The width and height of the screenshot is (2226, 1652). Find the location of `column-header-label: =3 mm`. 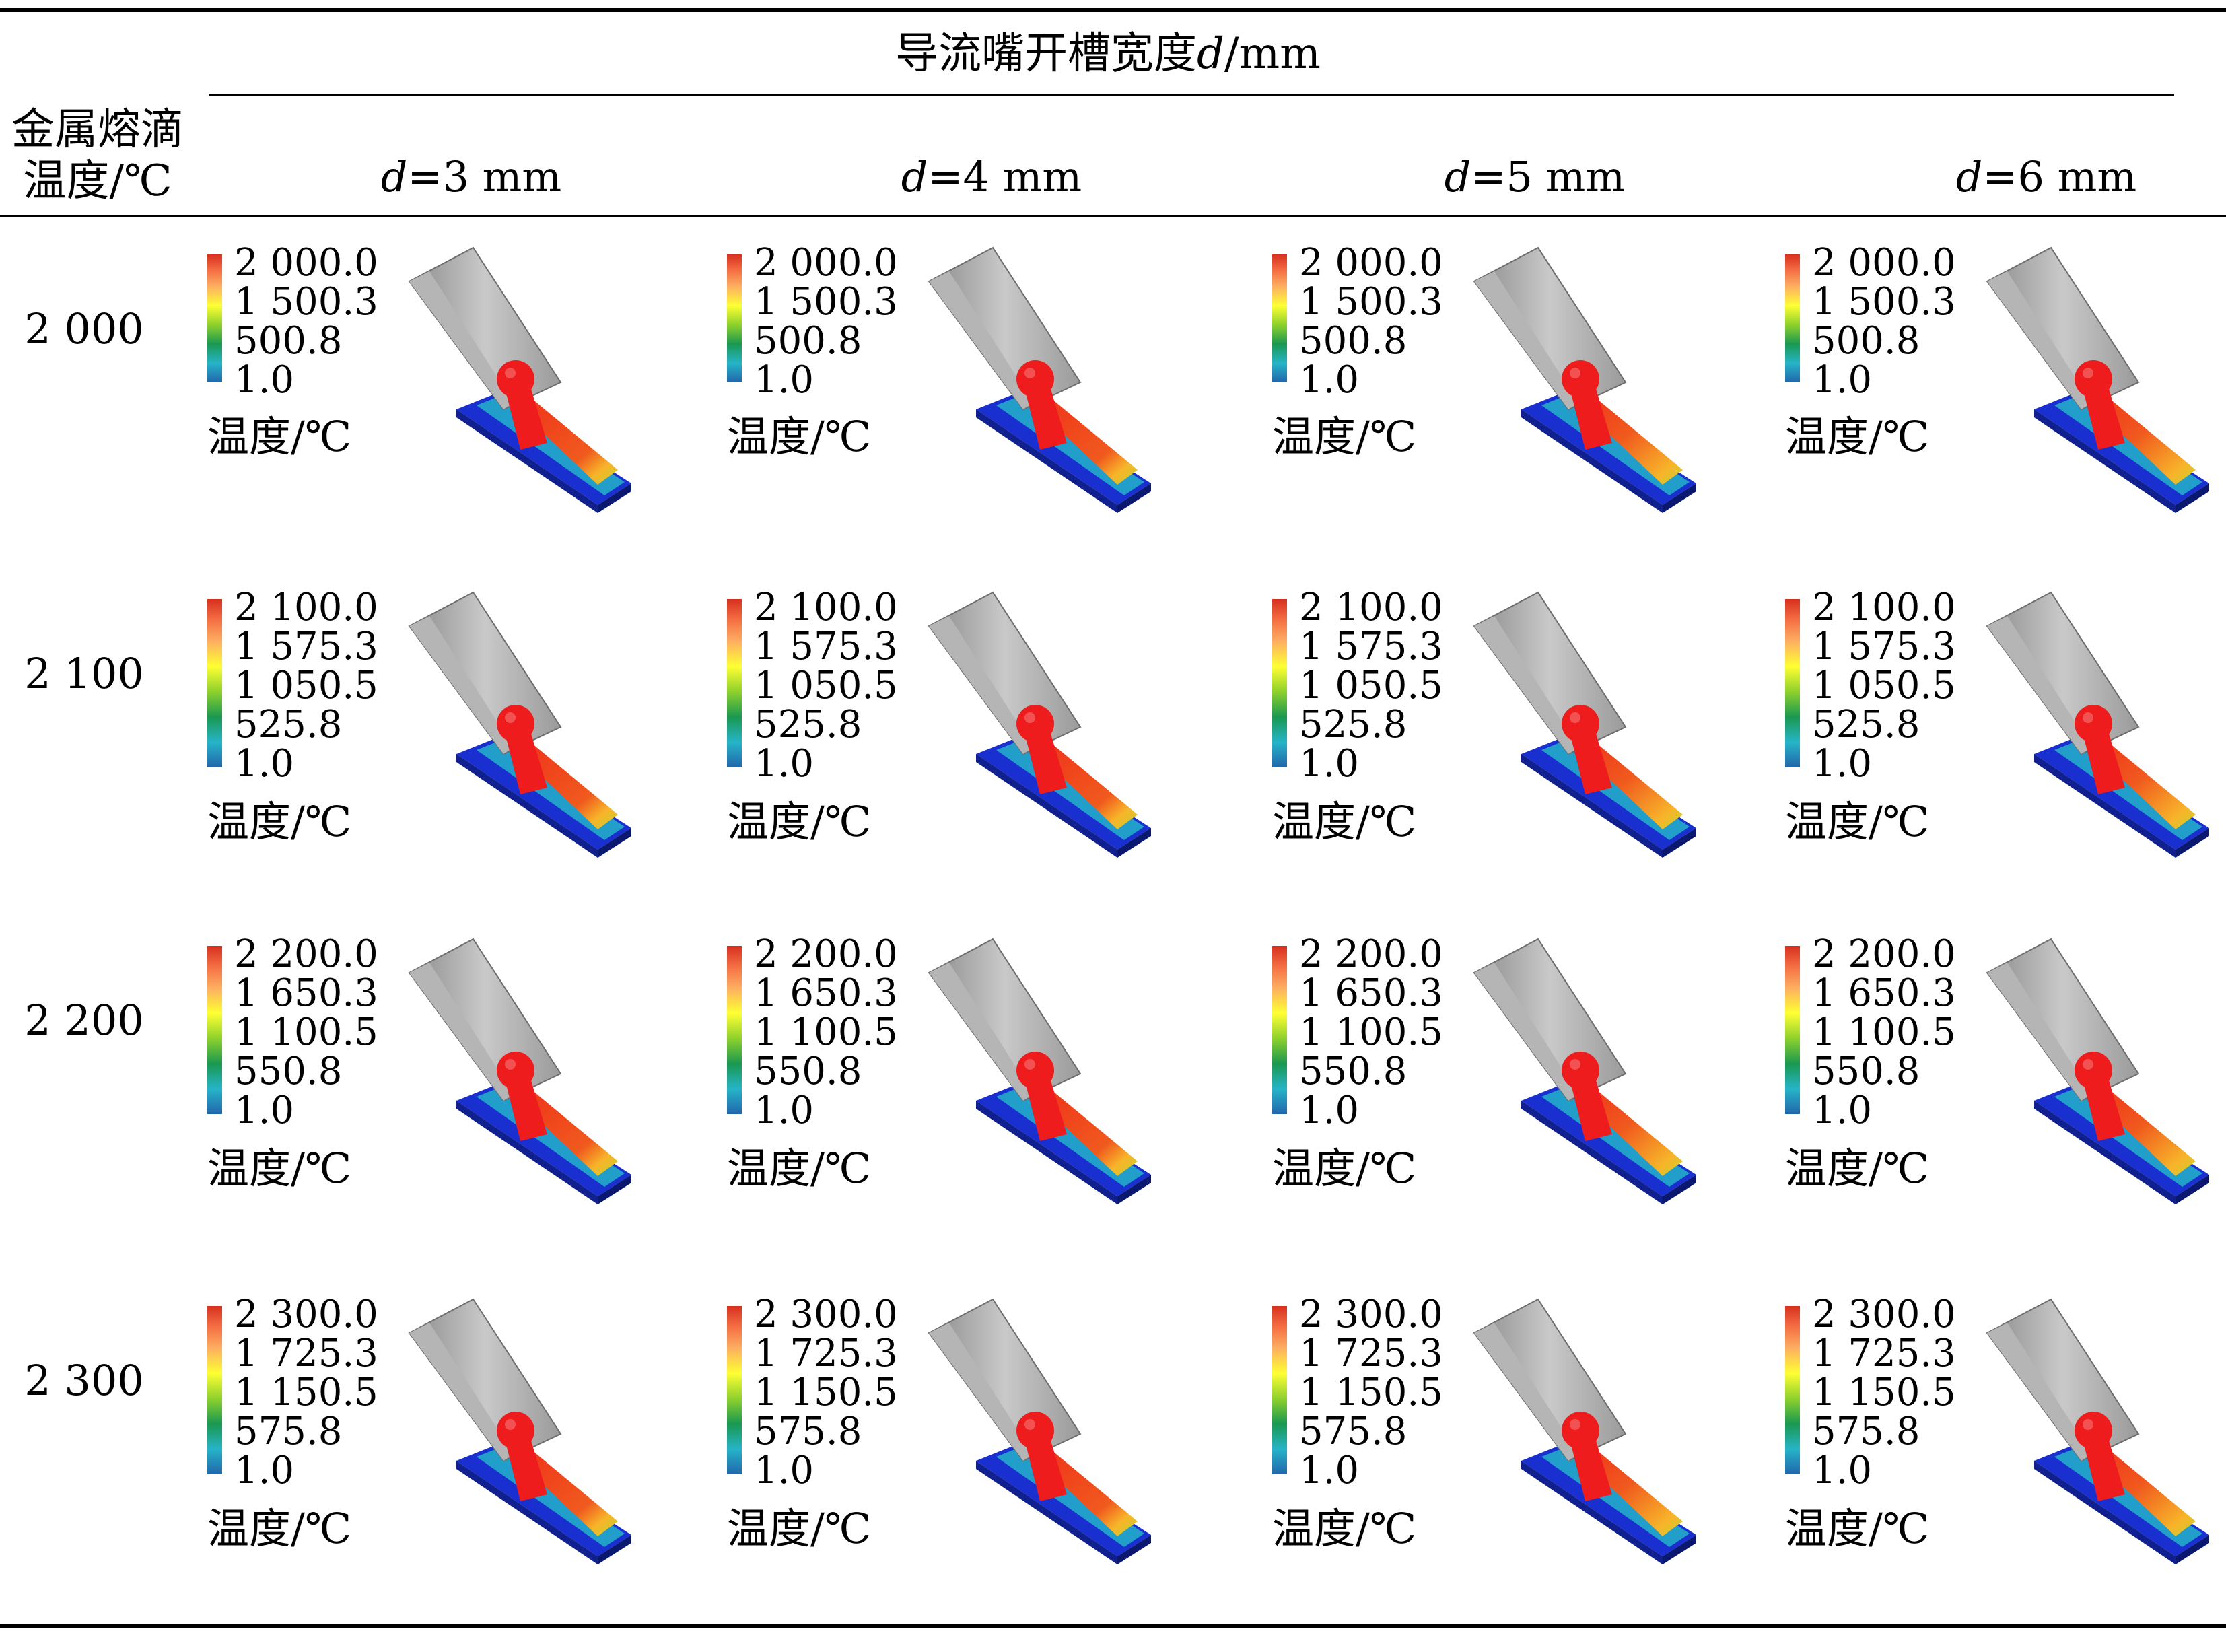

column-header-label: =3 mm is located at coordinates (484, 177).